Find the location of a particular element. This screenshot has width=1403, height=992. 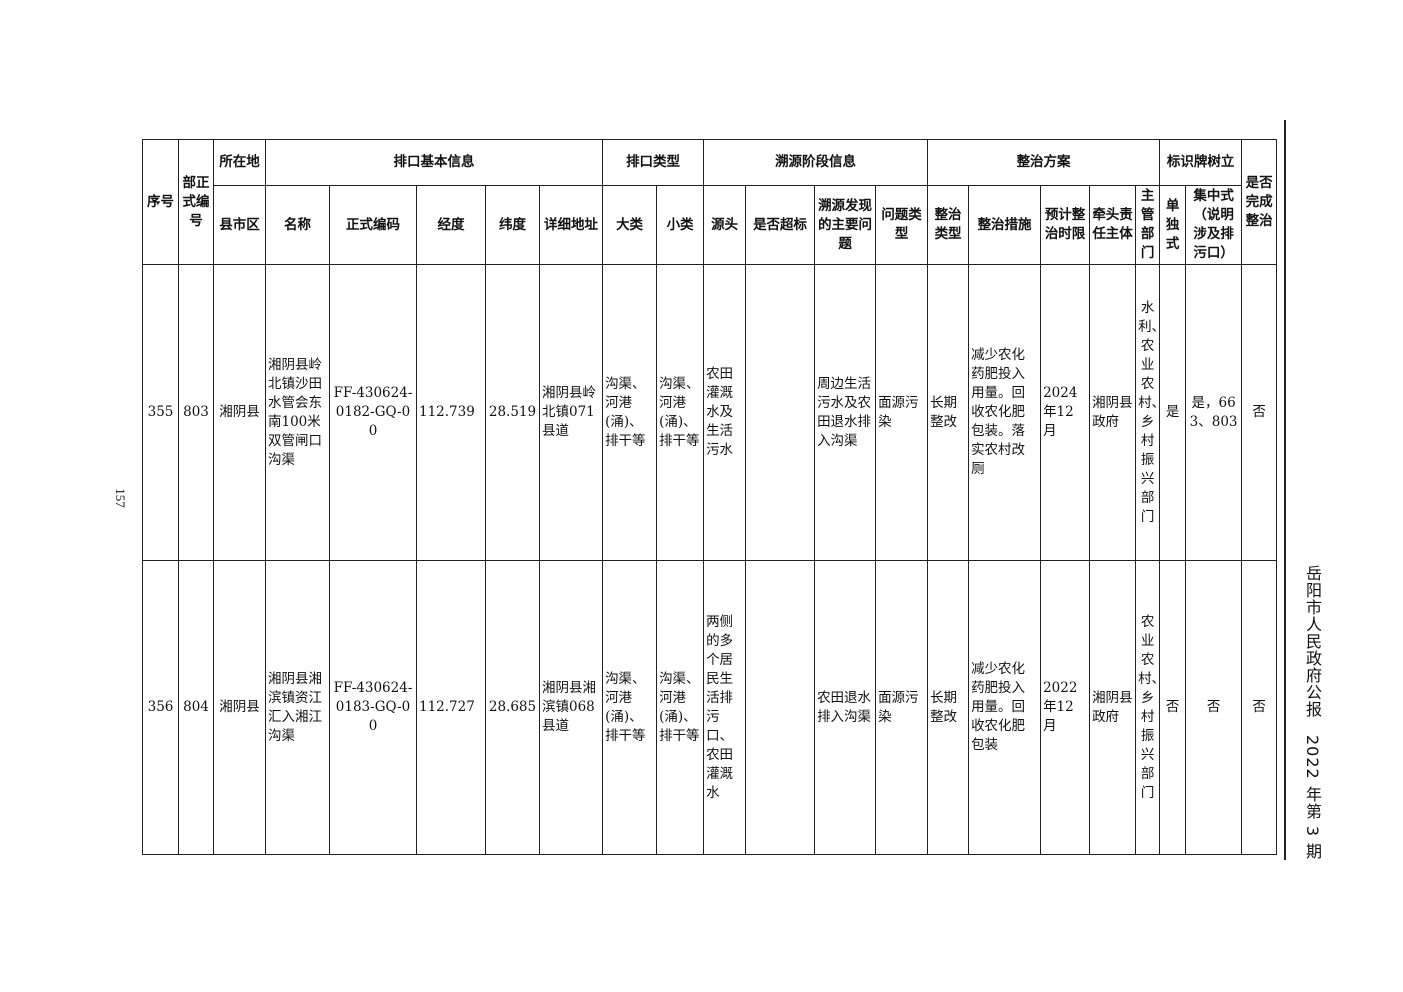

table-cell: 112.727 is located at coordinates (451, 707).